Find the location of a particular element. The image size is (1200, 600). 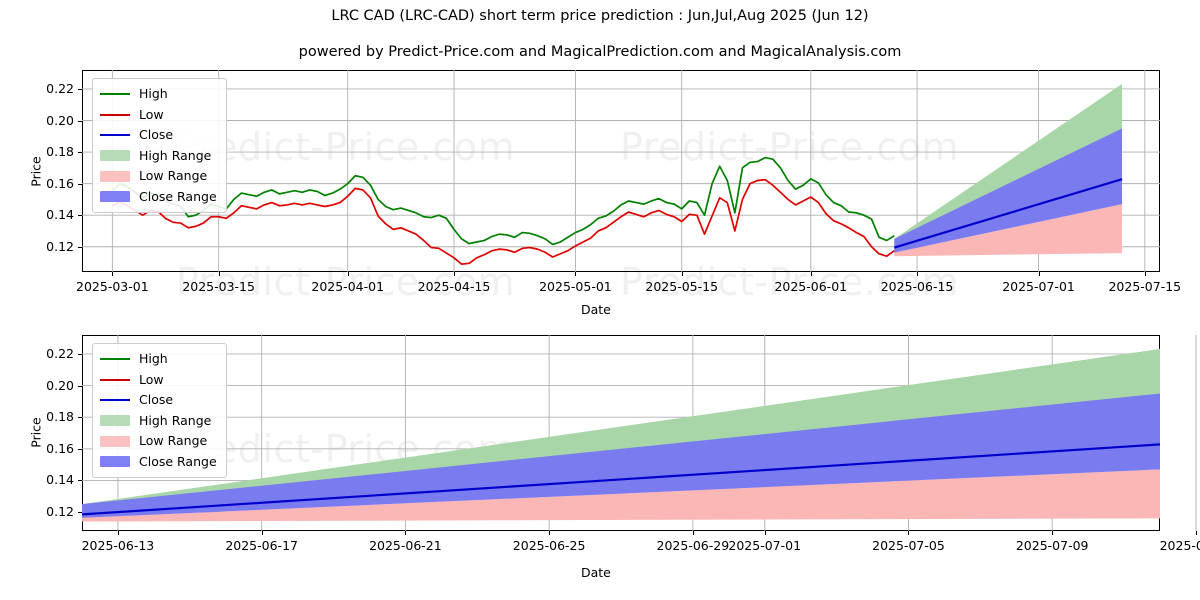

top-chart-legend-label-3: High Range is located at coordinates (175, 155).